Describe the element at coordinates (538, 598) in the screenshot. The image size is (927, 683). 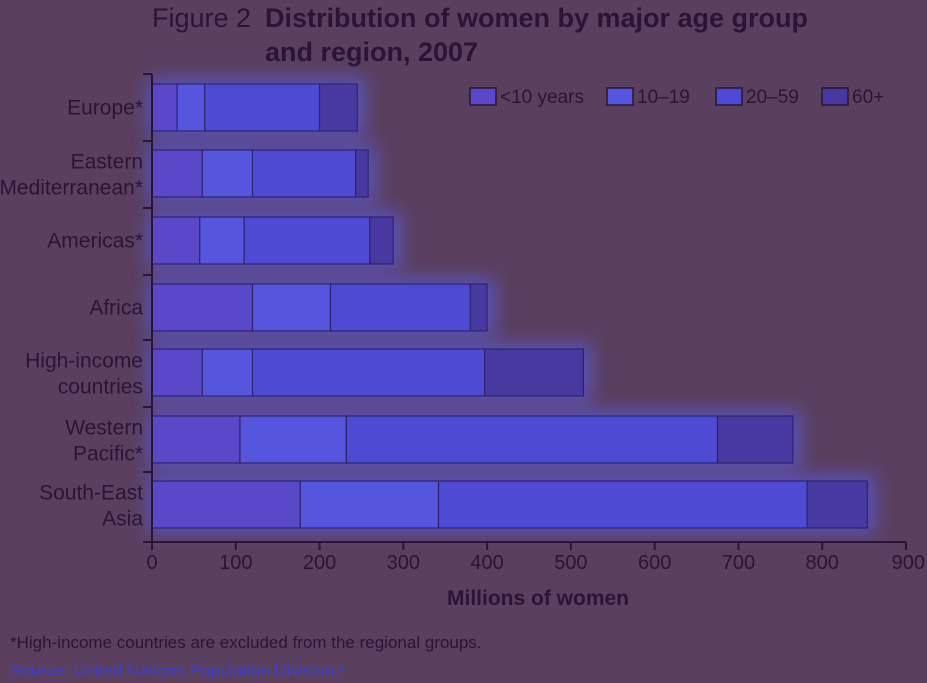
I see `x-axis-label: Millions of women` at that location.